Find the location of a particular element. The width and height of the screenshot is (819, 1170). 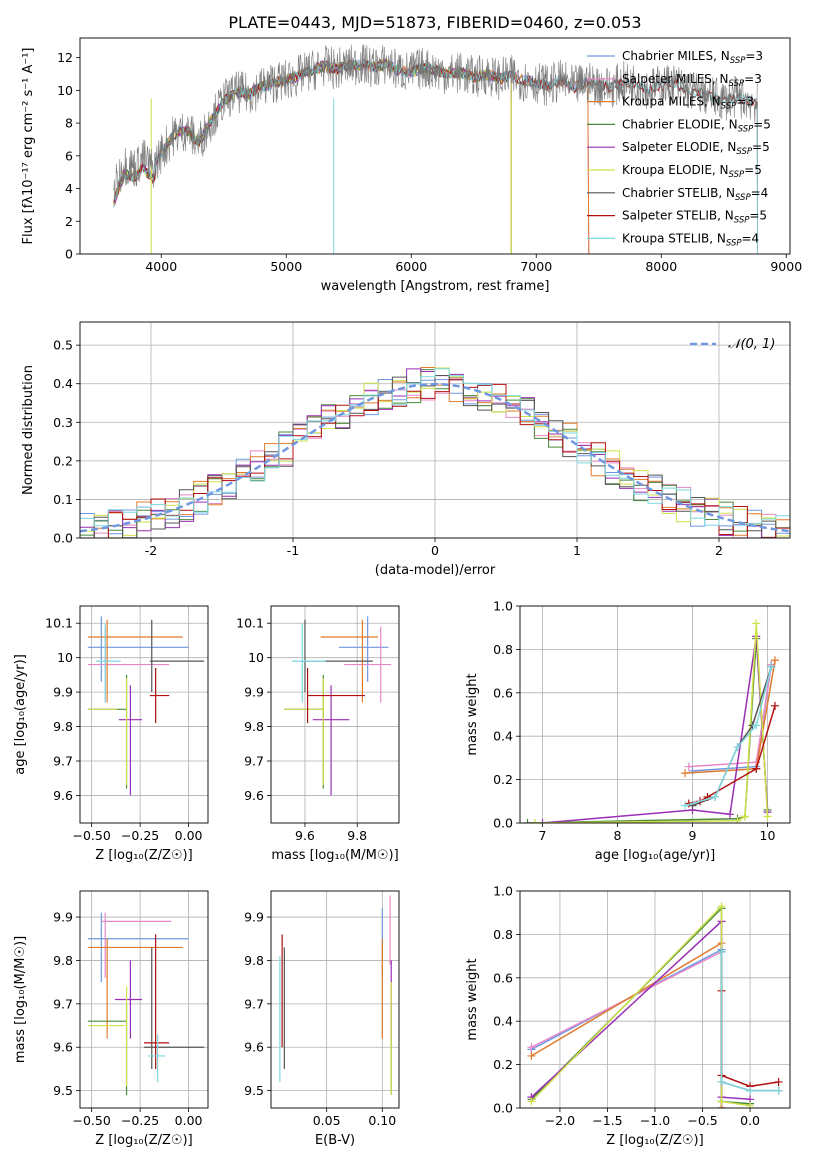

x-tick-label: 0.05 is located at coordinates (327, 1120).